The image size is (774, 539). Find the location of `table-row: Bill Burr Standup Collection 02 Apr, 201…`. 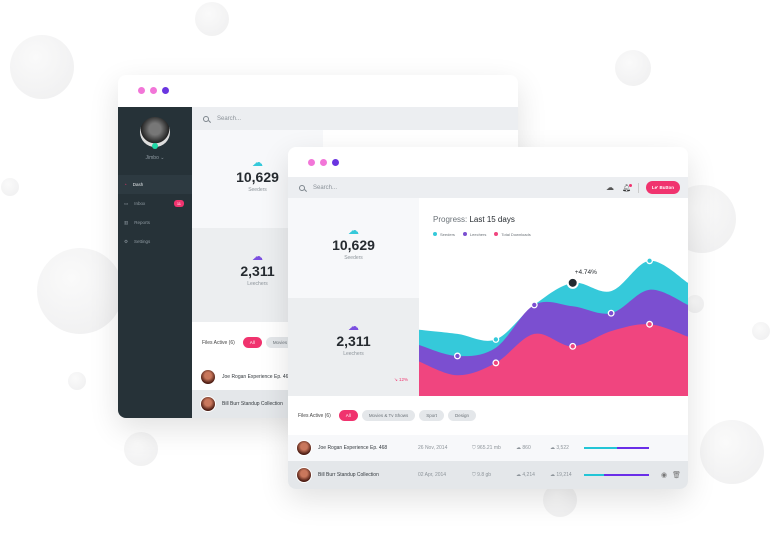

table-row: Bill Burr Standup Collection 02 Apr, 201… is located at coordinates (488, 475).